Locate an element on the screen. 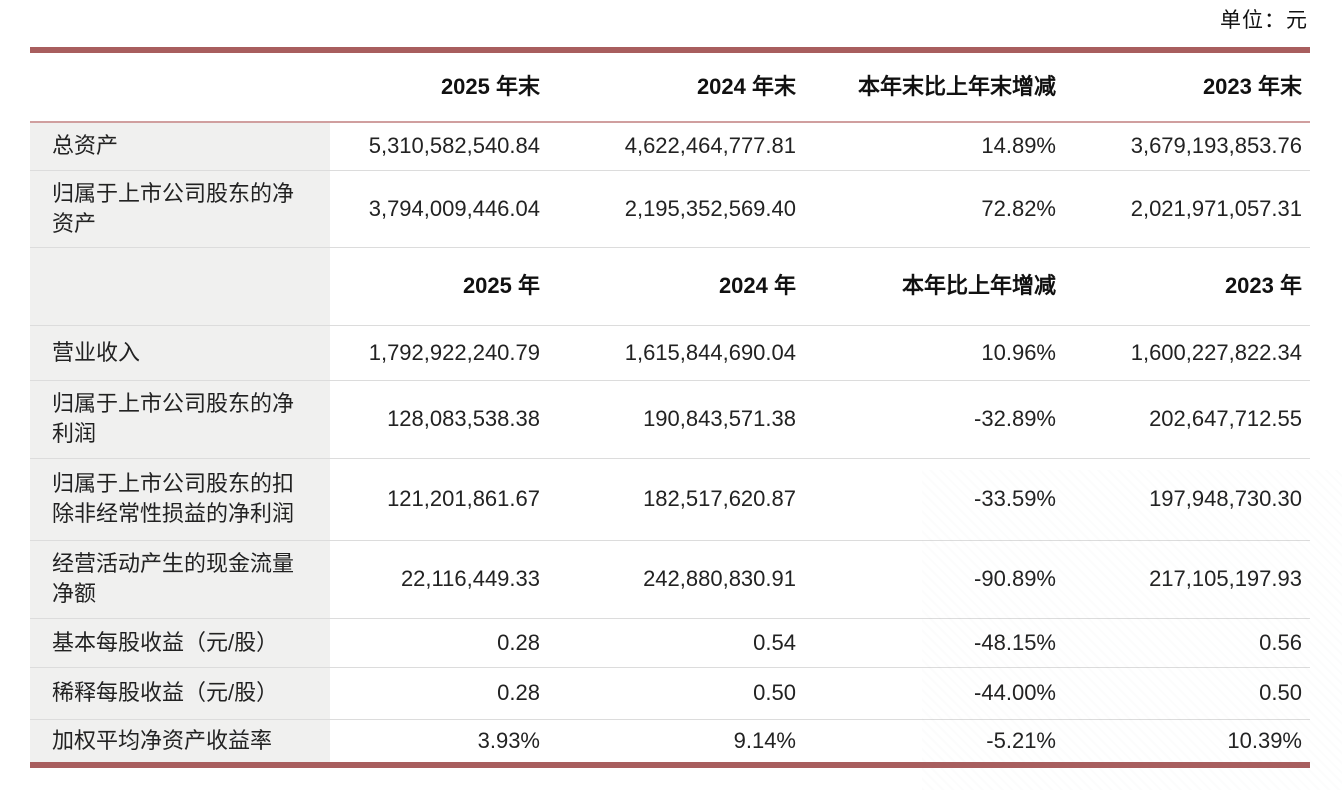 This screenshot has height=790, width=1342. col-header-yoy-change-year-end: 本年末比上年末增减 is located at coordinates (940, 86).